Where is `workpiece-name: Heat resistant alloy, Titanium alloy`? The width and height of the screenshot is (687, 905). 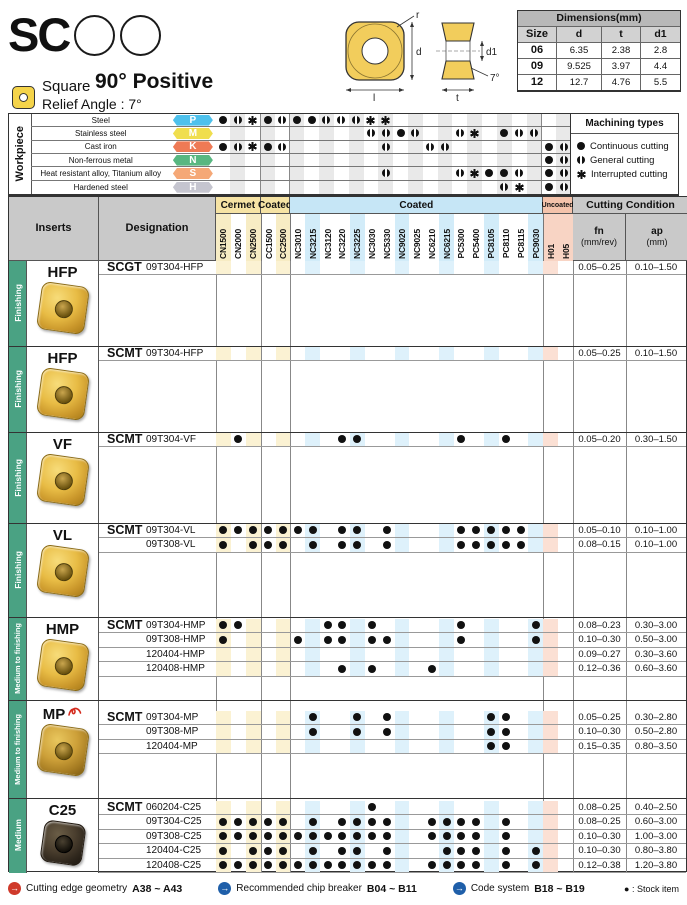
workpiece-name: Heat resistant alloy, Titanium alloy is located at coordinates (101, 173).